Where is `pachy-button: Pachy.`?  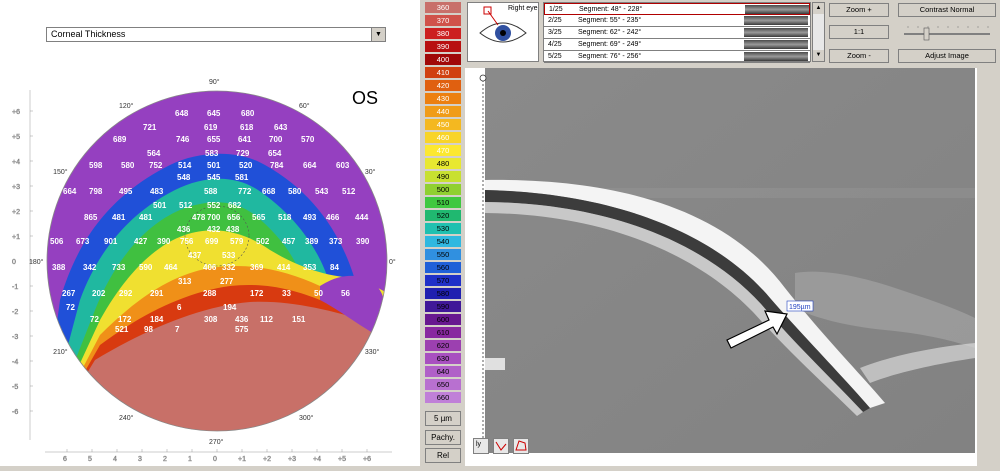 pachy-button: Pachy. is located at coordinates (443, 437).